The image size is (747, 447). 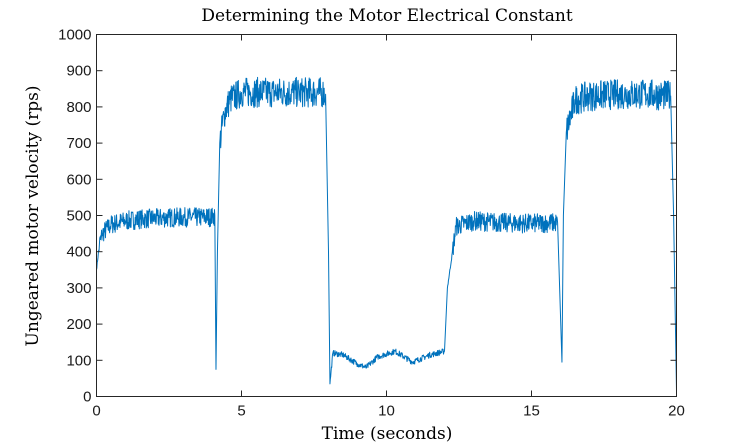 I want to click on y-tick-label: 900, so click(x=78, y=71).